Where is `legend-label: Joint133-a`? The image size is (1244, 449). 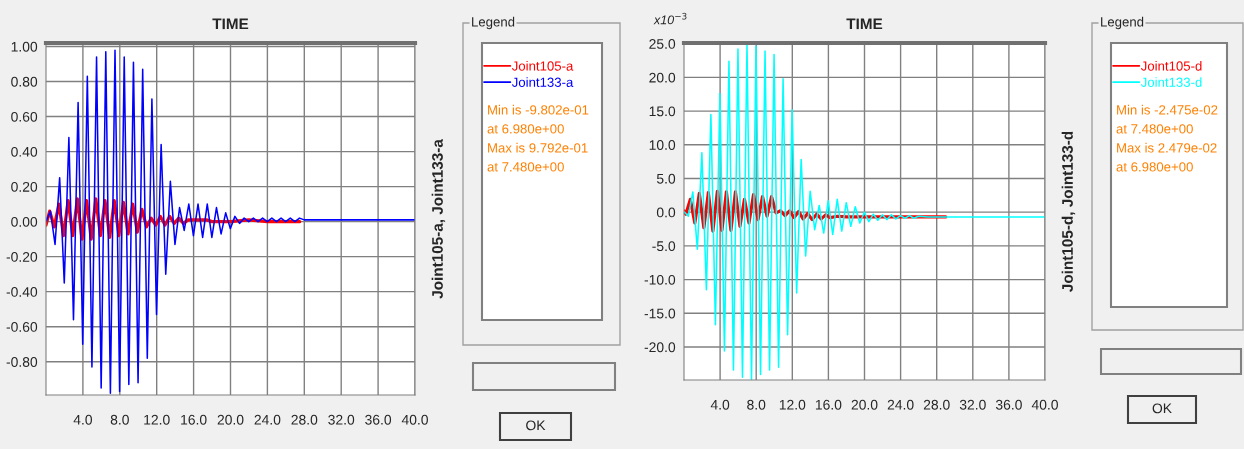 legend-label: Joint133-a is located at coordinates (542, 82).